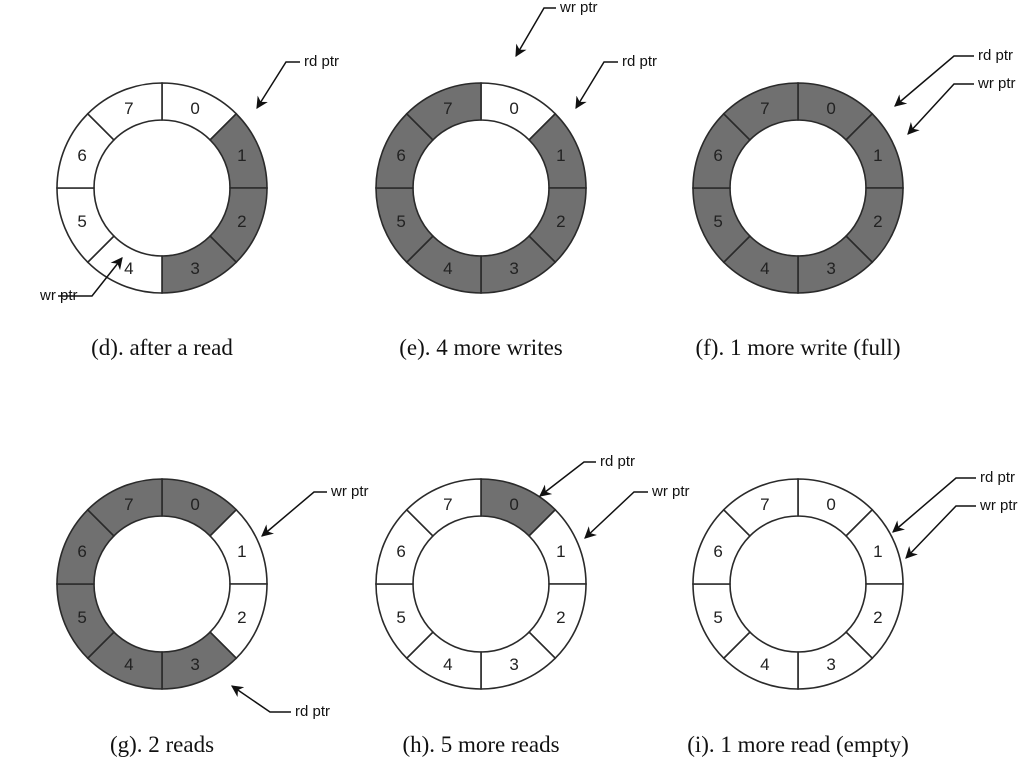 This screenshot has height=783, width=1034. Describe the element at coordinates (798, 744) in the screenshot. I see `panel-caption: (i). 1 more read (empty)` at that location.